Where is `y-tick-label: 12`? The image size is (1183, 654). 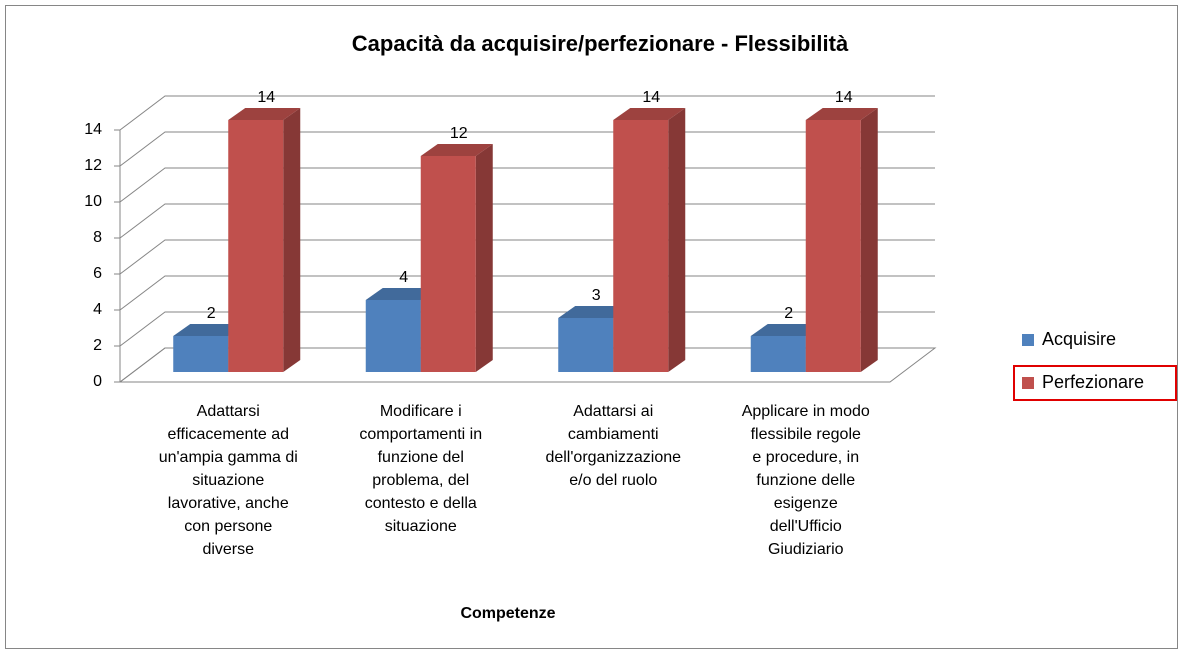 y-tick-label: 12 is located at coordinates (93, 165).